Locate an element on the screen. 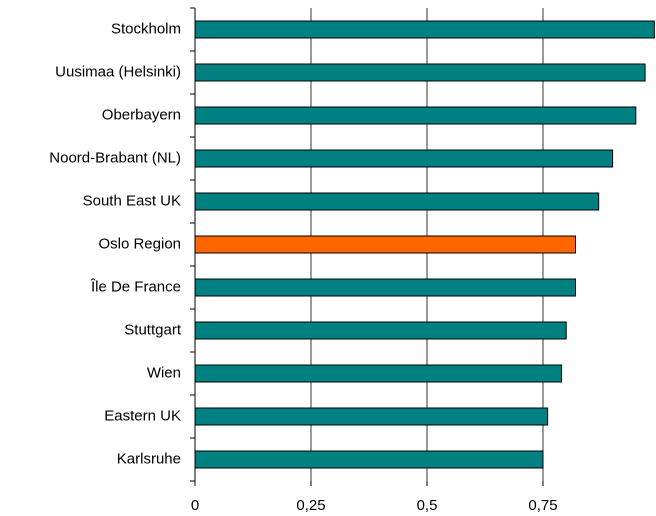 The image size is (656, 516). y-tick-label: Karlsruhe is located at coordinates (149, 458).